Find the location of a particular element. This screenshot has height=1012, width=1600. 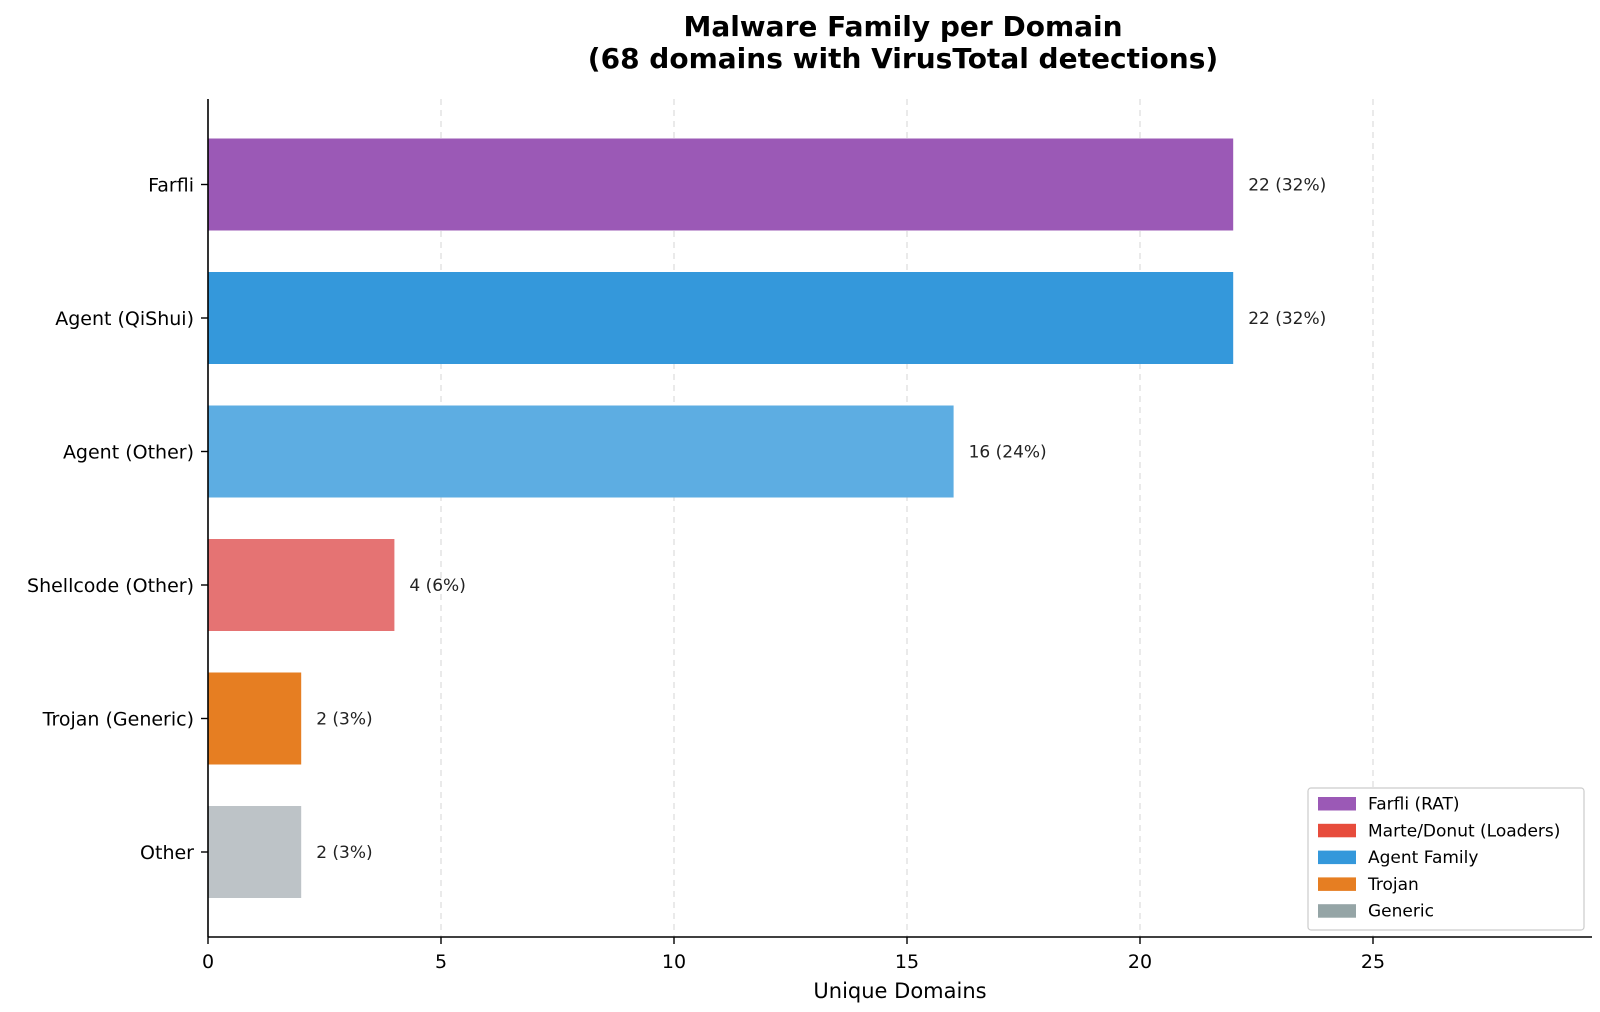

legend-label: Marte/Donut (Loaders) is located at coordinates (1464, 831).